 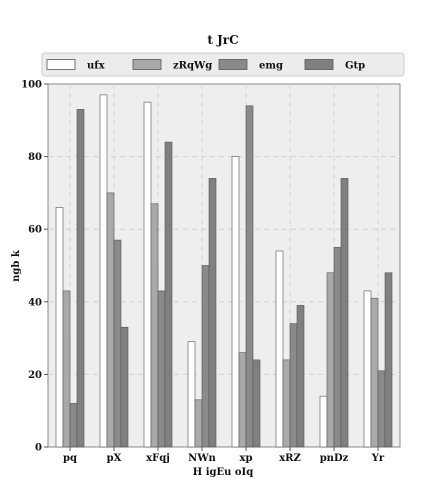 What do you see at coordinates (381, 409) in the screenshot?
I see `bar-emg-Yr` at bounding box center [381, 409].